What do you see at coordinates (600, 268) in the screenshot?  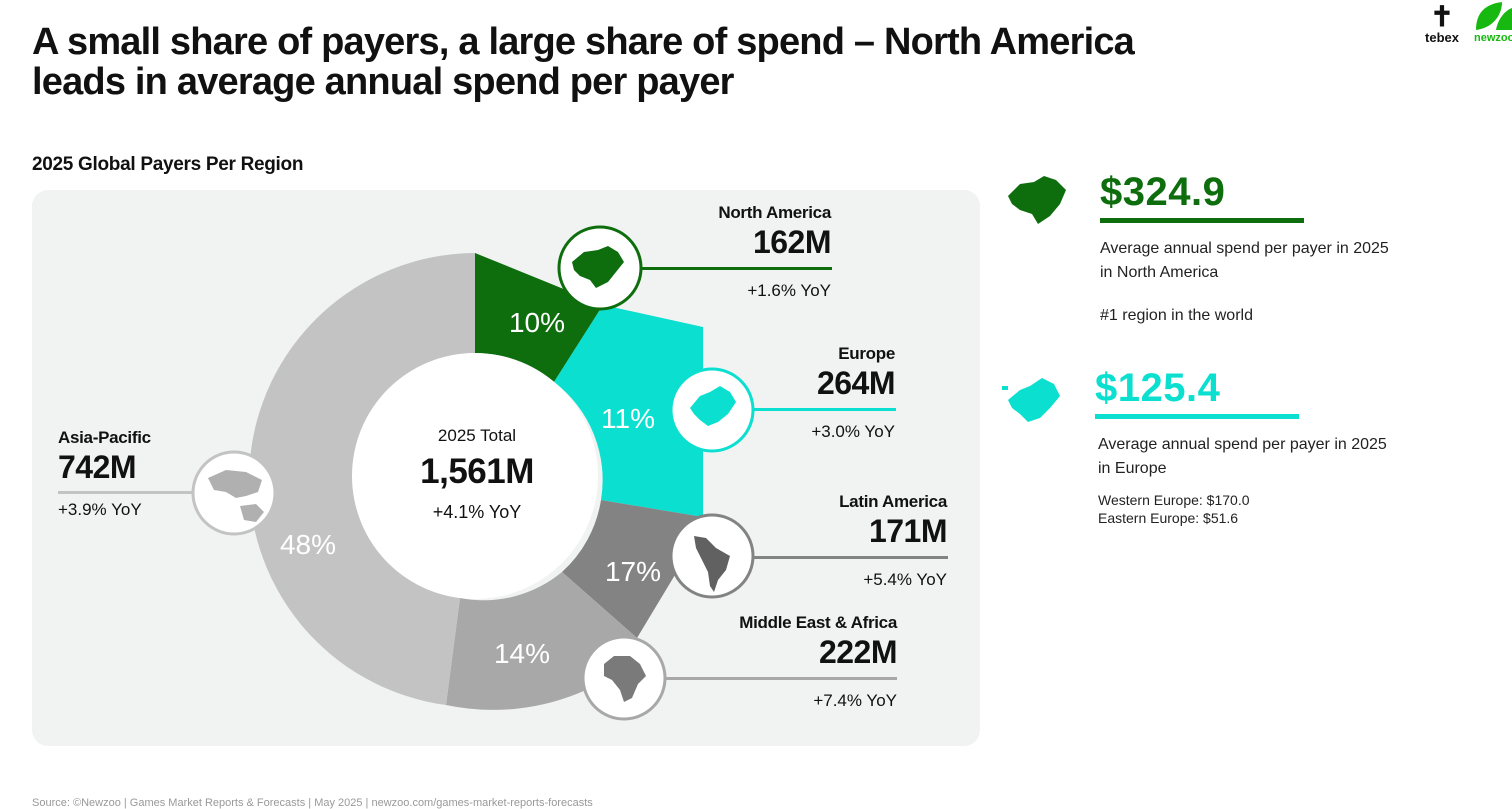 I see `north-america-map-icon` at bounding box center [600, 268].